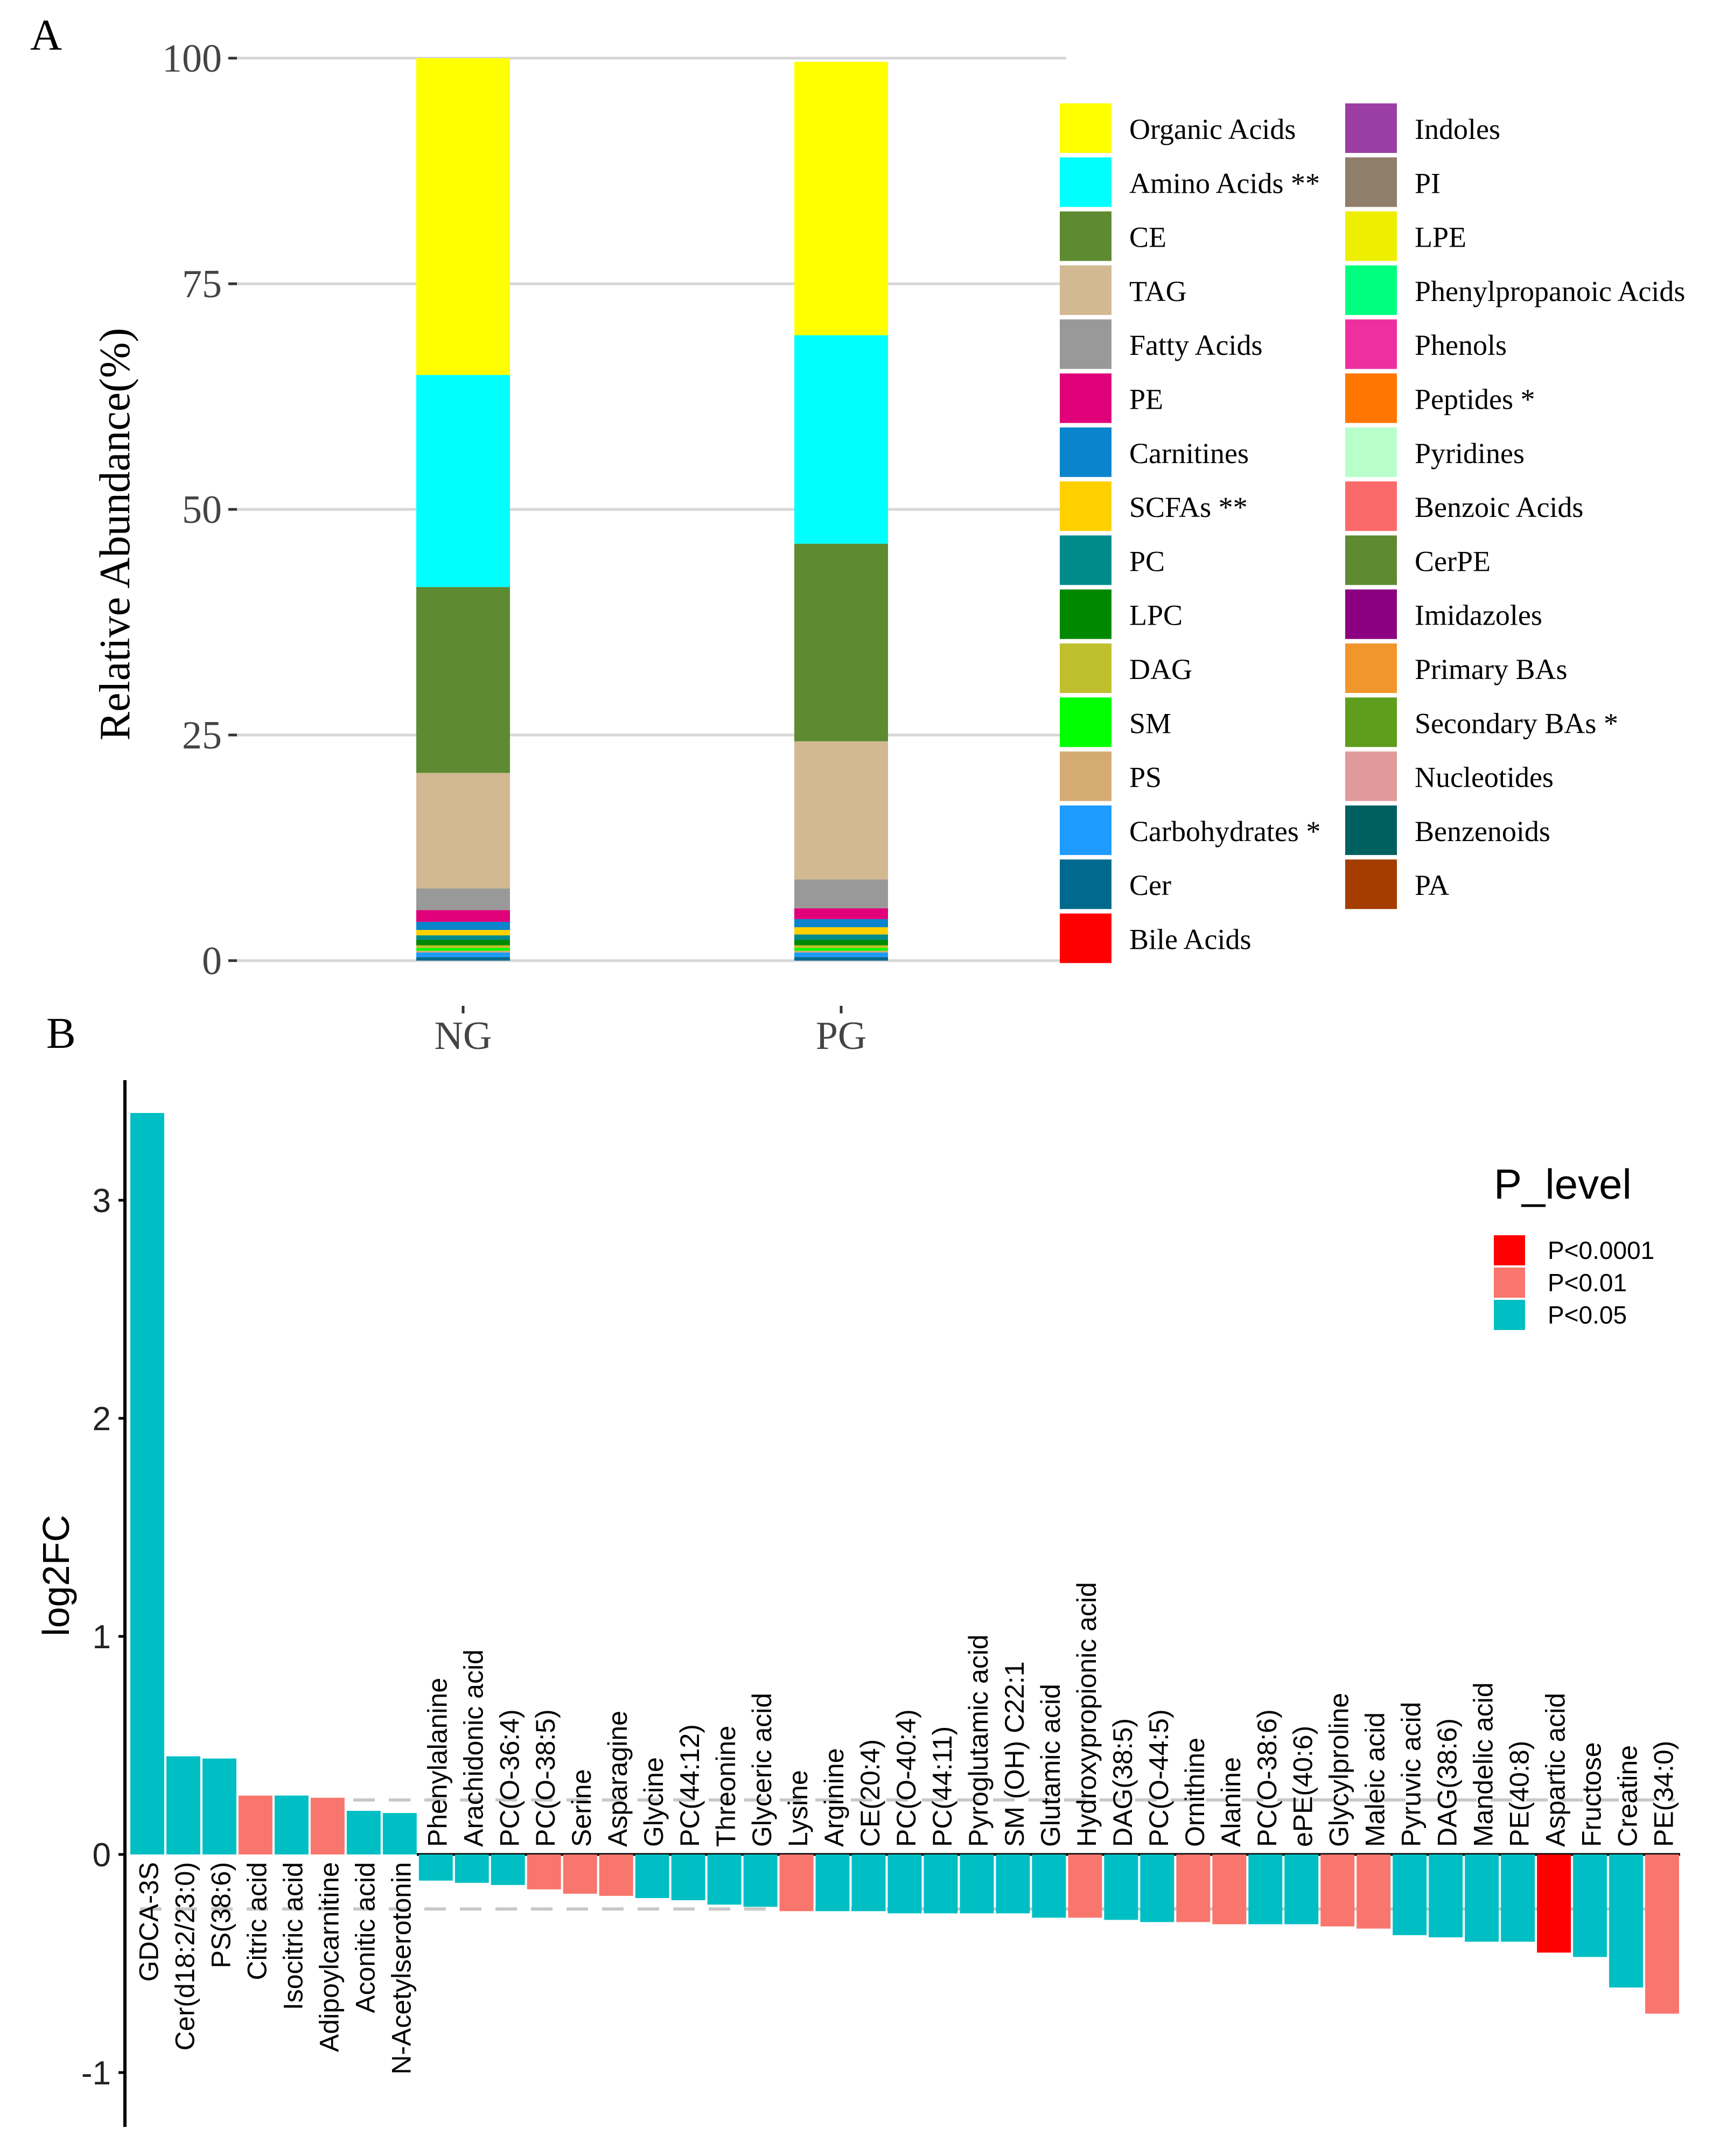 The image size is (1713, 2156). Describe the element at coordinates (798, 1808) in the screenshot. I see `category-label-lysine: Lysine` at that location.